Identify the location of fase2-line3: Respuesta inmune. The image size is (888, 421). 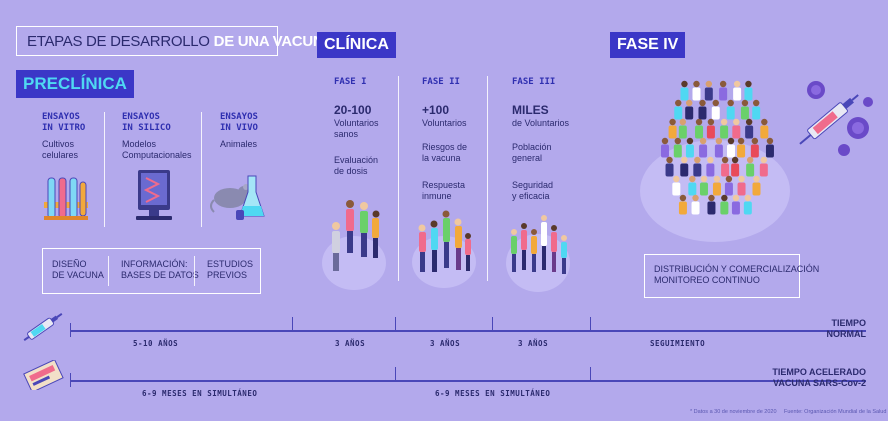
(444, 190).